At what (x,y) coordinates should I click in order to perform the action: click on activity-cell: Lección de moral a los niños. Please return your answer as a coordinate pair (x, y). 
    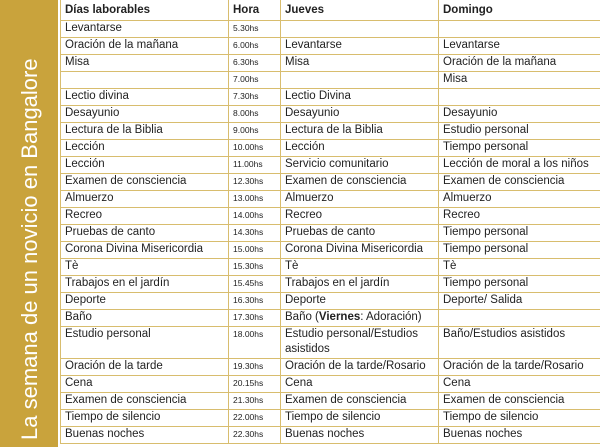
    Looking at the image, I should click on (519, 165).